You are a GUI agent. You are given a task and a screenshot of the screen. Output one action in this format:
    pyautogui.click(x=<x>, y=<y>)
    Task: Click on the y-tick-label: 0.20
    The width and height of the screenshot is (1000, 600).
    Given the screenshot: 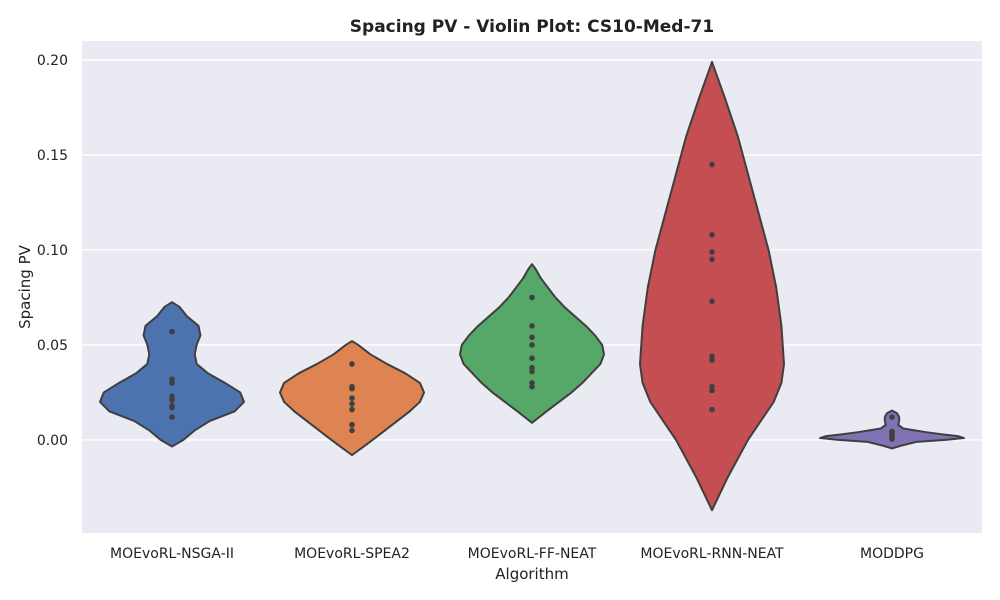 What is the action you would take?
    pyautogui.click(x=52, y=61)
    